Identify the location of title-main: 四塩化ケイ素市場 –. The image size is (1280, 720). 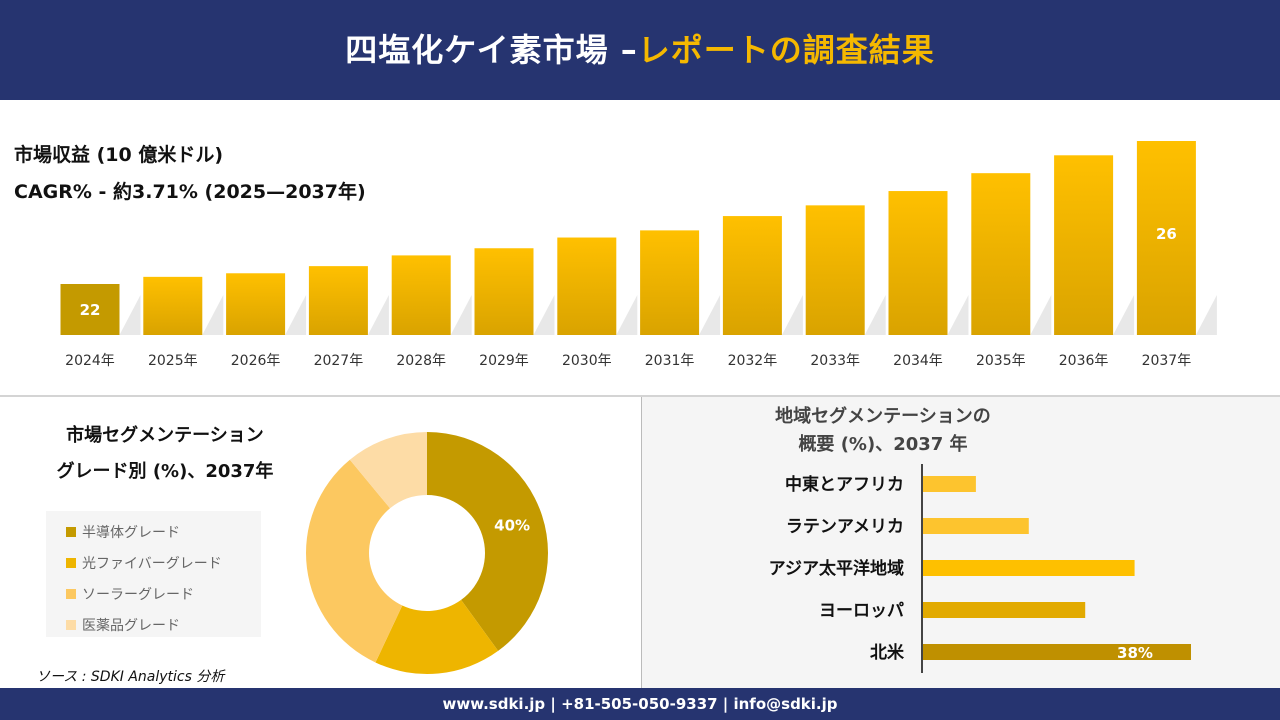
(491, 50).